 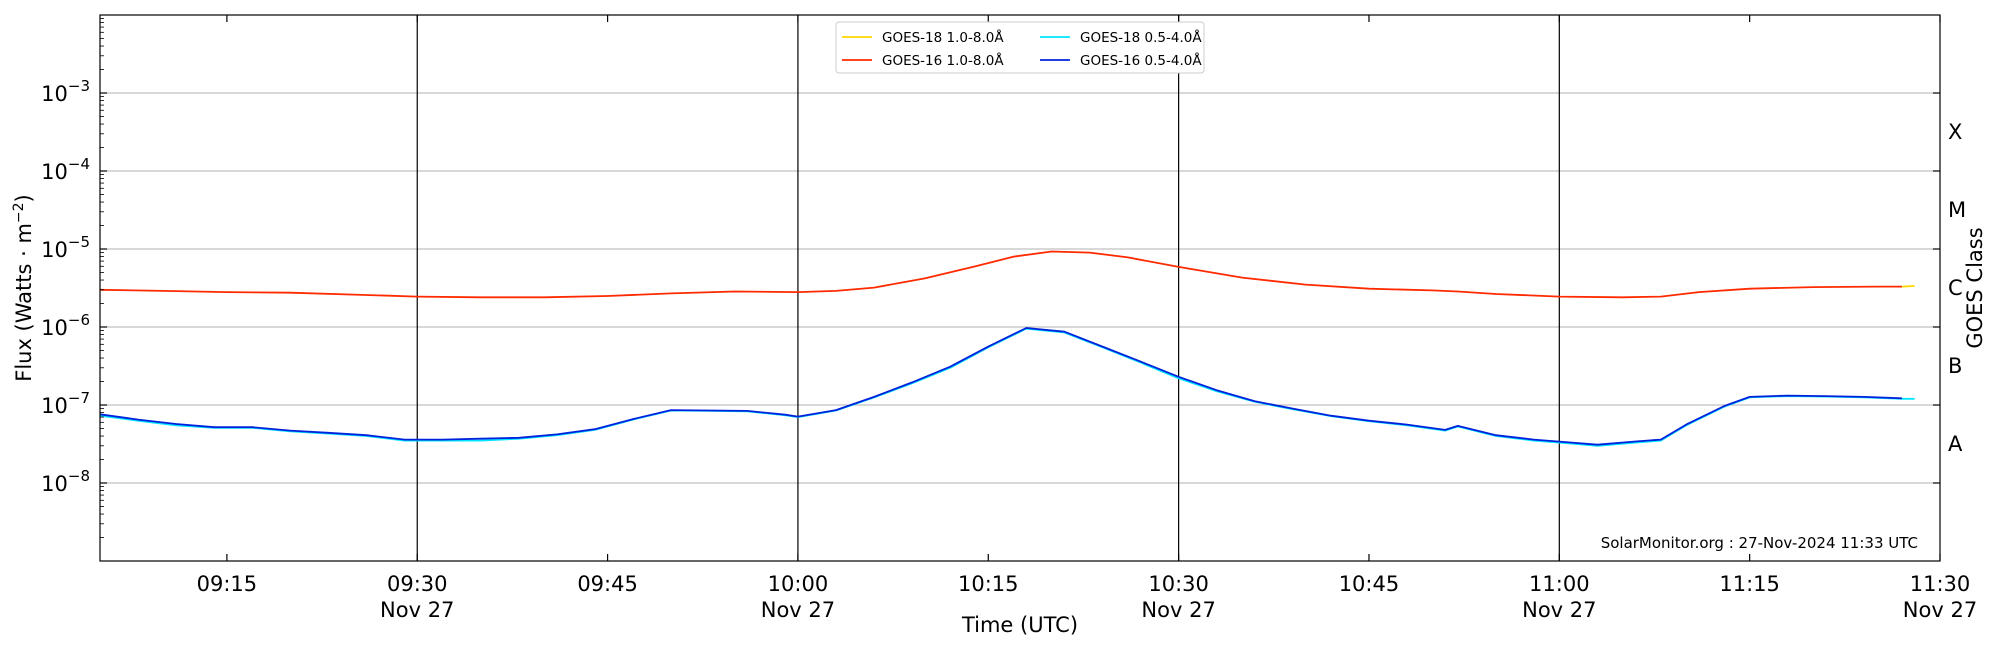 What do you see at coordinates (65, 247) in the screenshot?
I see `y-tick-label: 10⁻⁵` at bounding box center [65, 247].